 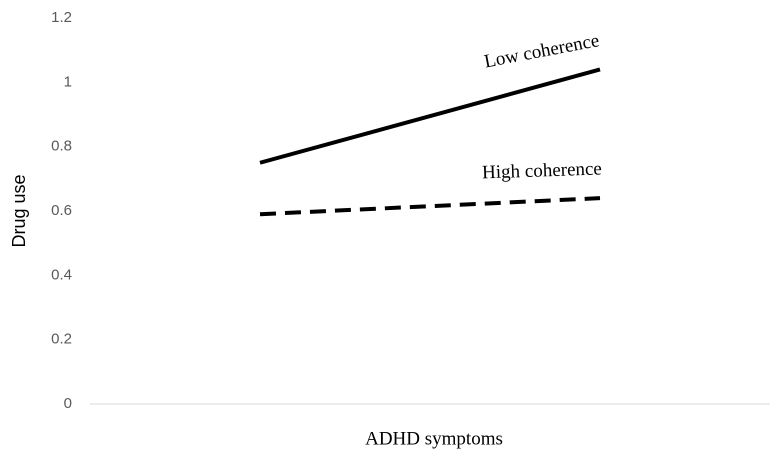 What do you see at coordinates (68, 81) in the screenshot?
I see `y-tick-label: 1` at bounding box center [68, 81].